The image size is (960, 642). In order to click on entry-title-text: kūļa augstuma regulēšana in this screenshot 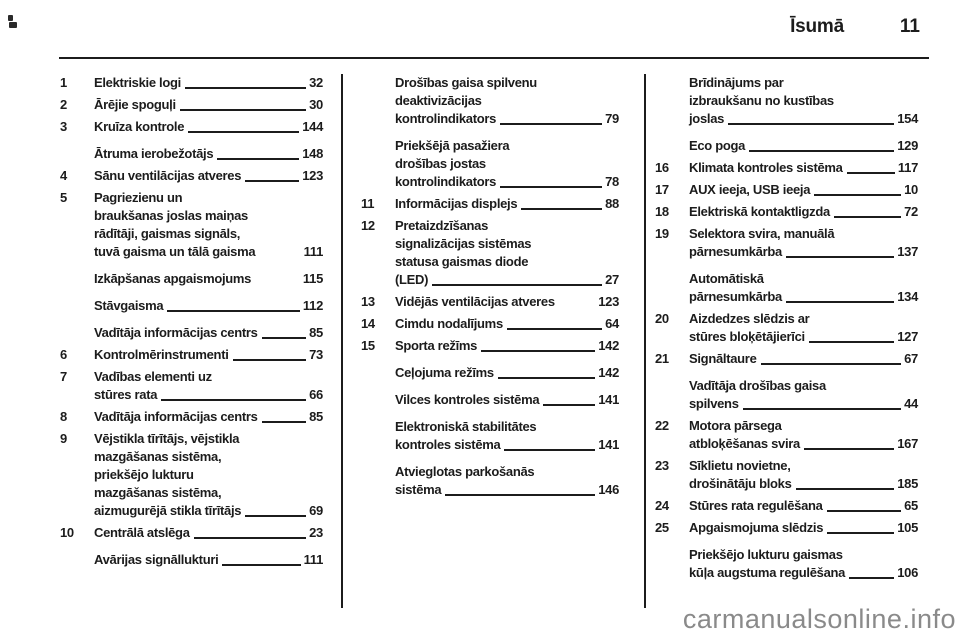, I will do `click(767, 572)`.